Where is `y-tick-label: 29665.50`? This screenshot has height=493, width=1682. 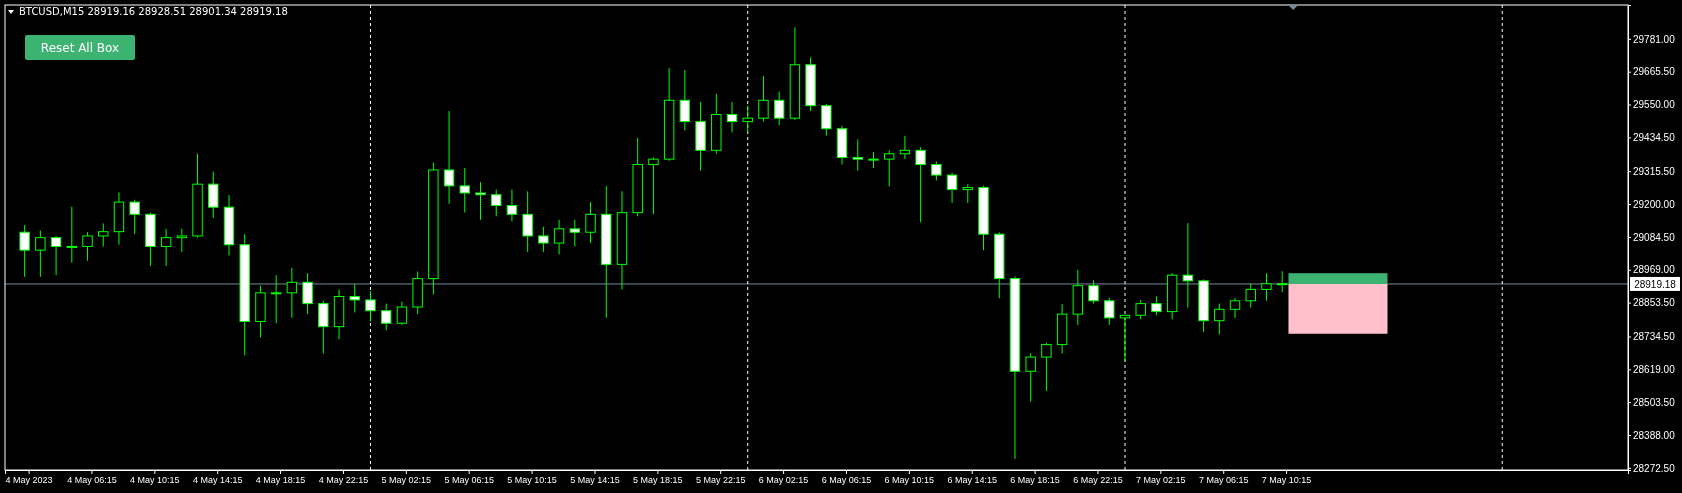 y-tick-label: 29665.50 is located at coordinates (1654, 72).